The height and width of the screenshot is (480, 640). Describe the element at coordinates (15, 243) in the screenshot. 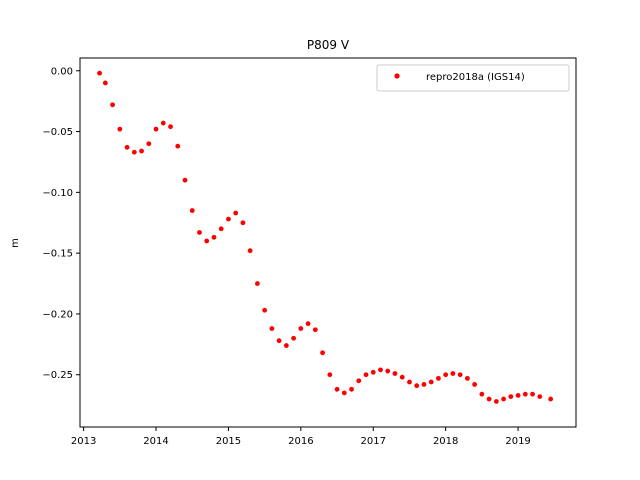

I see `y-axis-label: m` at that location.